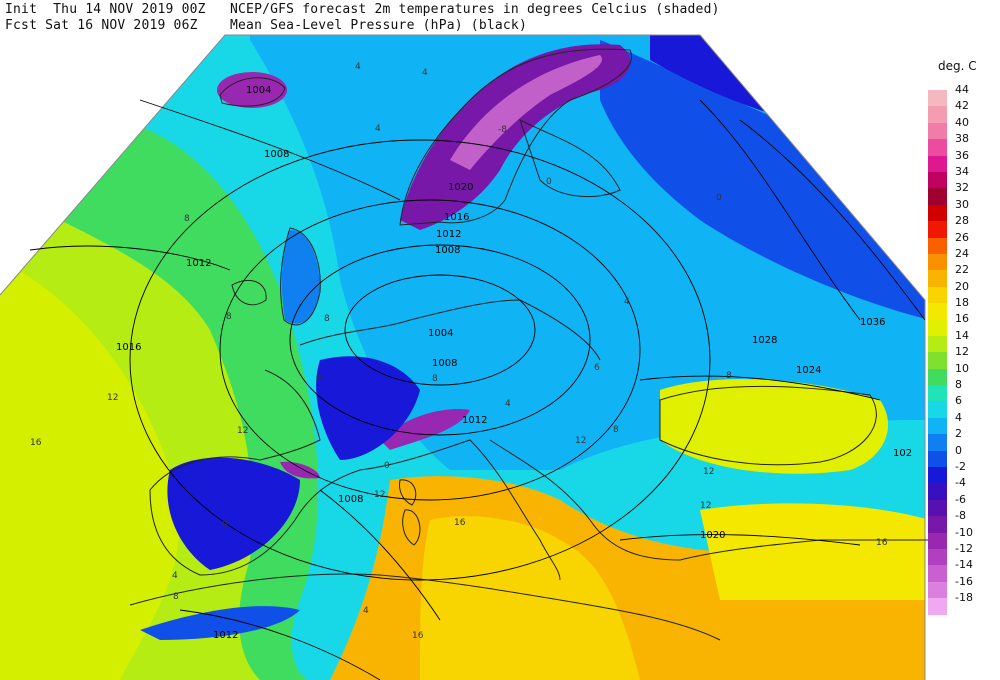  Describe the element at coordinates (962, 270) in the screenshot. I see `colorbar-label: 22` at that location.